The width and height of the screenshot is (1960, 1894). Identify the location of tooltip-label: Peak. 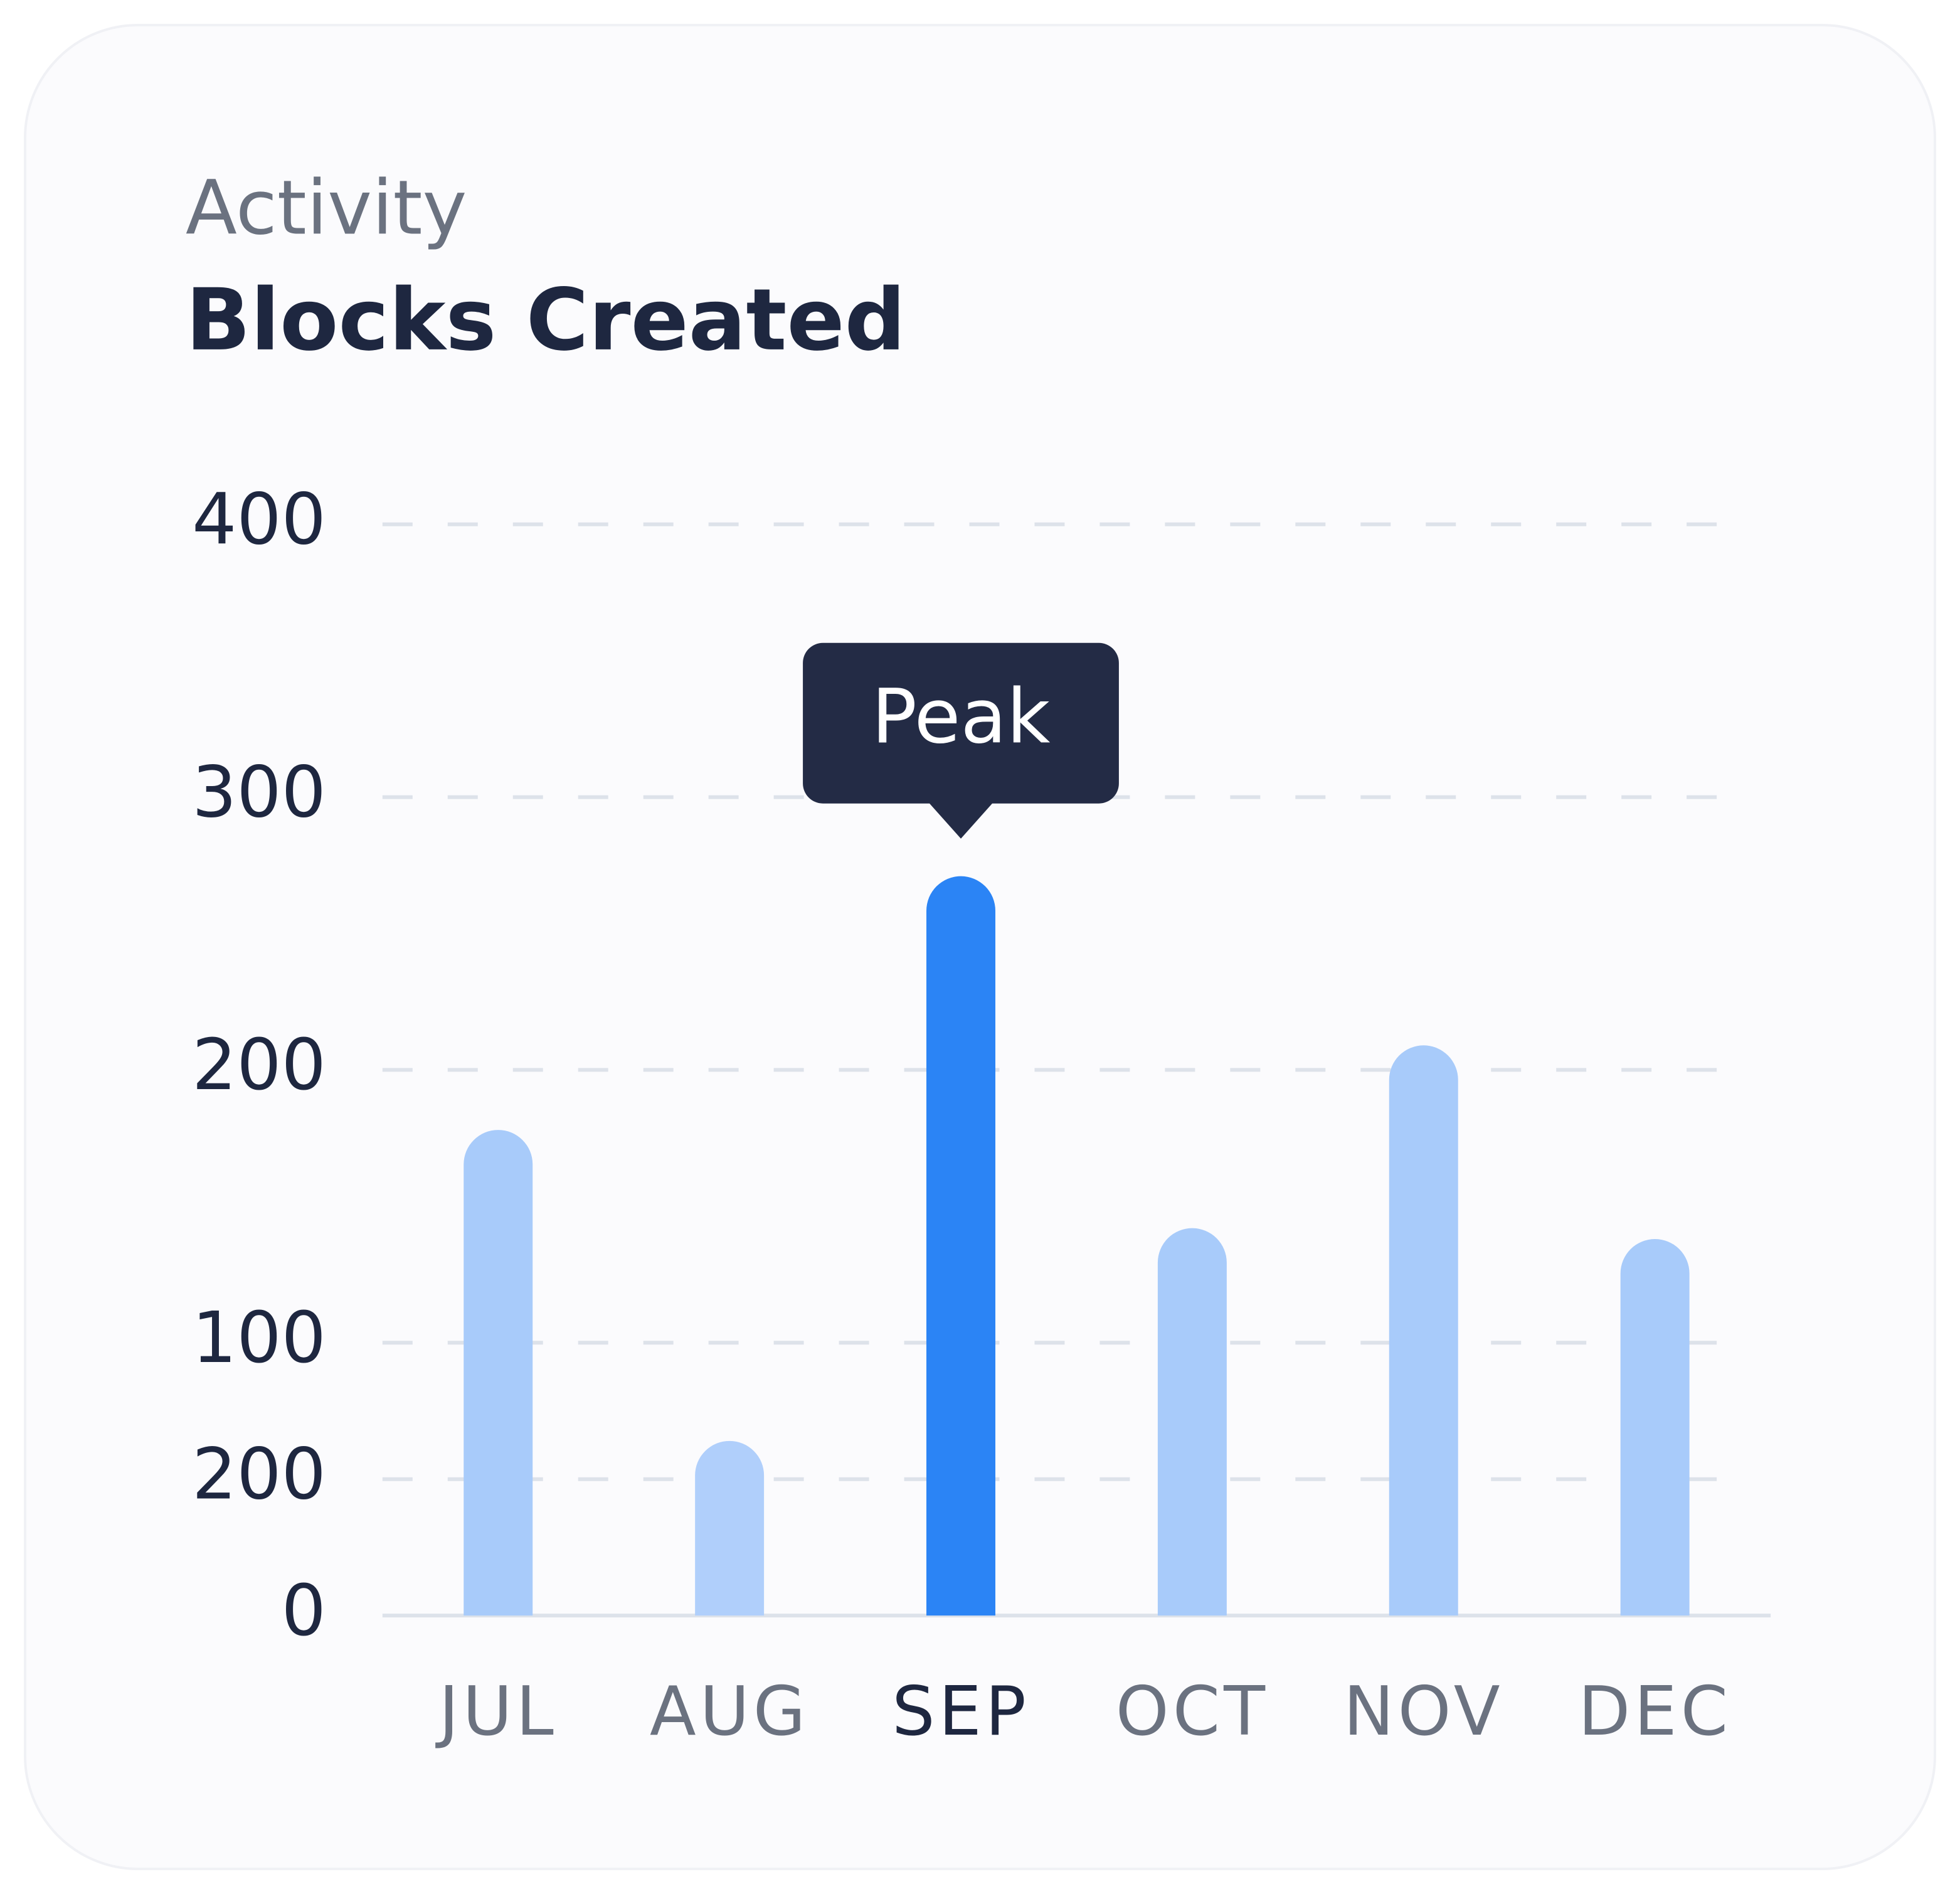
(961, 716).